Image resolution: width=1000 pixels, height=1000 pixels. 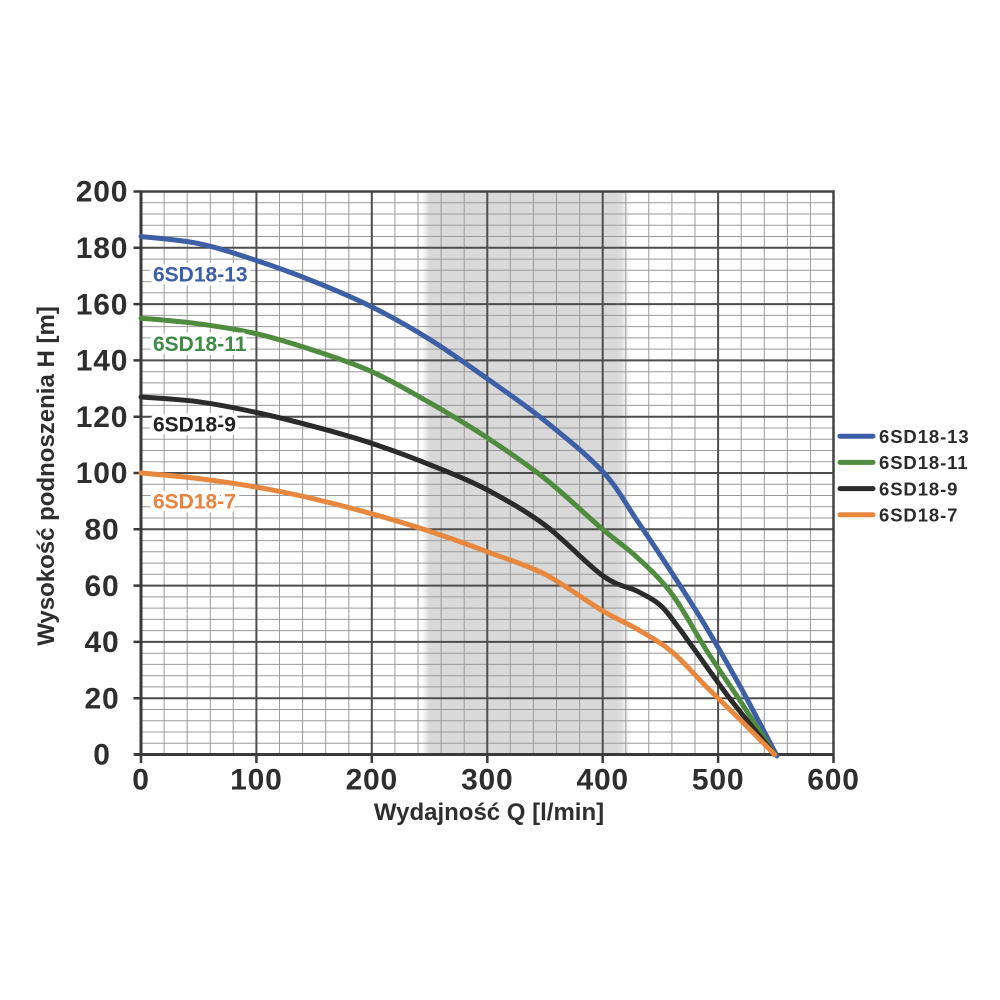 I want to click on svg-text: 20, so click(x=102, y=698).